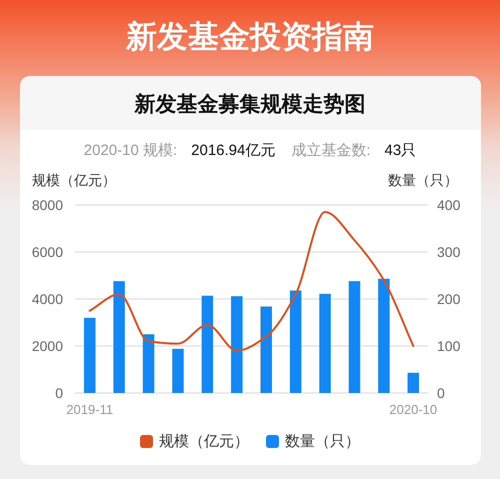 This screenshot has width=500, height=479. Describe the element at coordinates (74, 180) in the screenshot. I see `ylabel: 规模（亿元）` at that location.